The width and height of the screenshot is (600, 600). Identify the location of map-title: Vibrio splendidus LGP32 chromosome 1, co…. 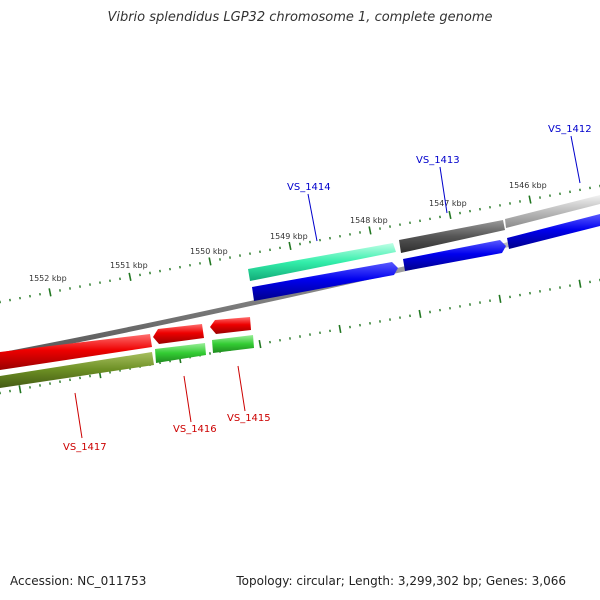
(300, 17).